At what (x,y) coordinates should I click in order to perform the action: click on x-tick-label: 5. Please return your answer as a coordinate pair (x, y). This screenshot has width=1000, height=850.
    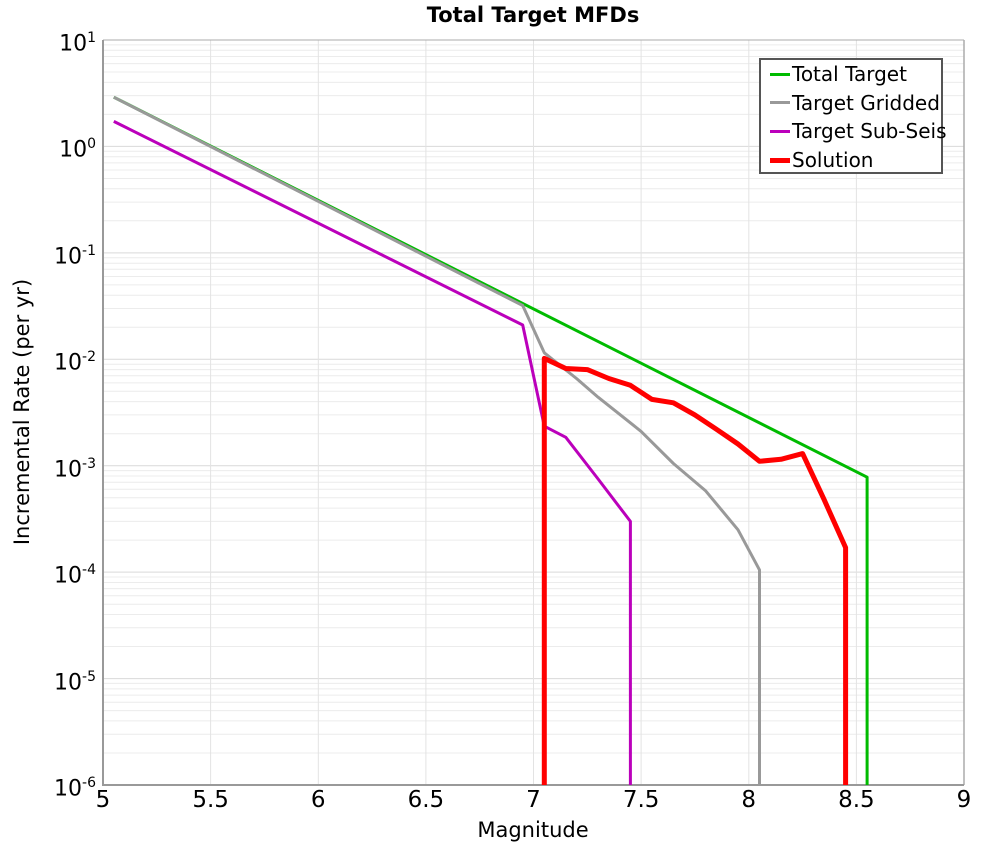
    Looking at the image, I should click on (103, 800).